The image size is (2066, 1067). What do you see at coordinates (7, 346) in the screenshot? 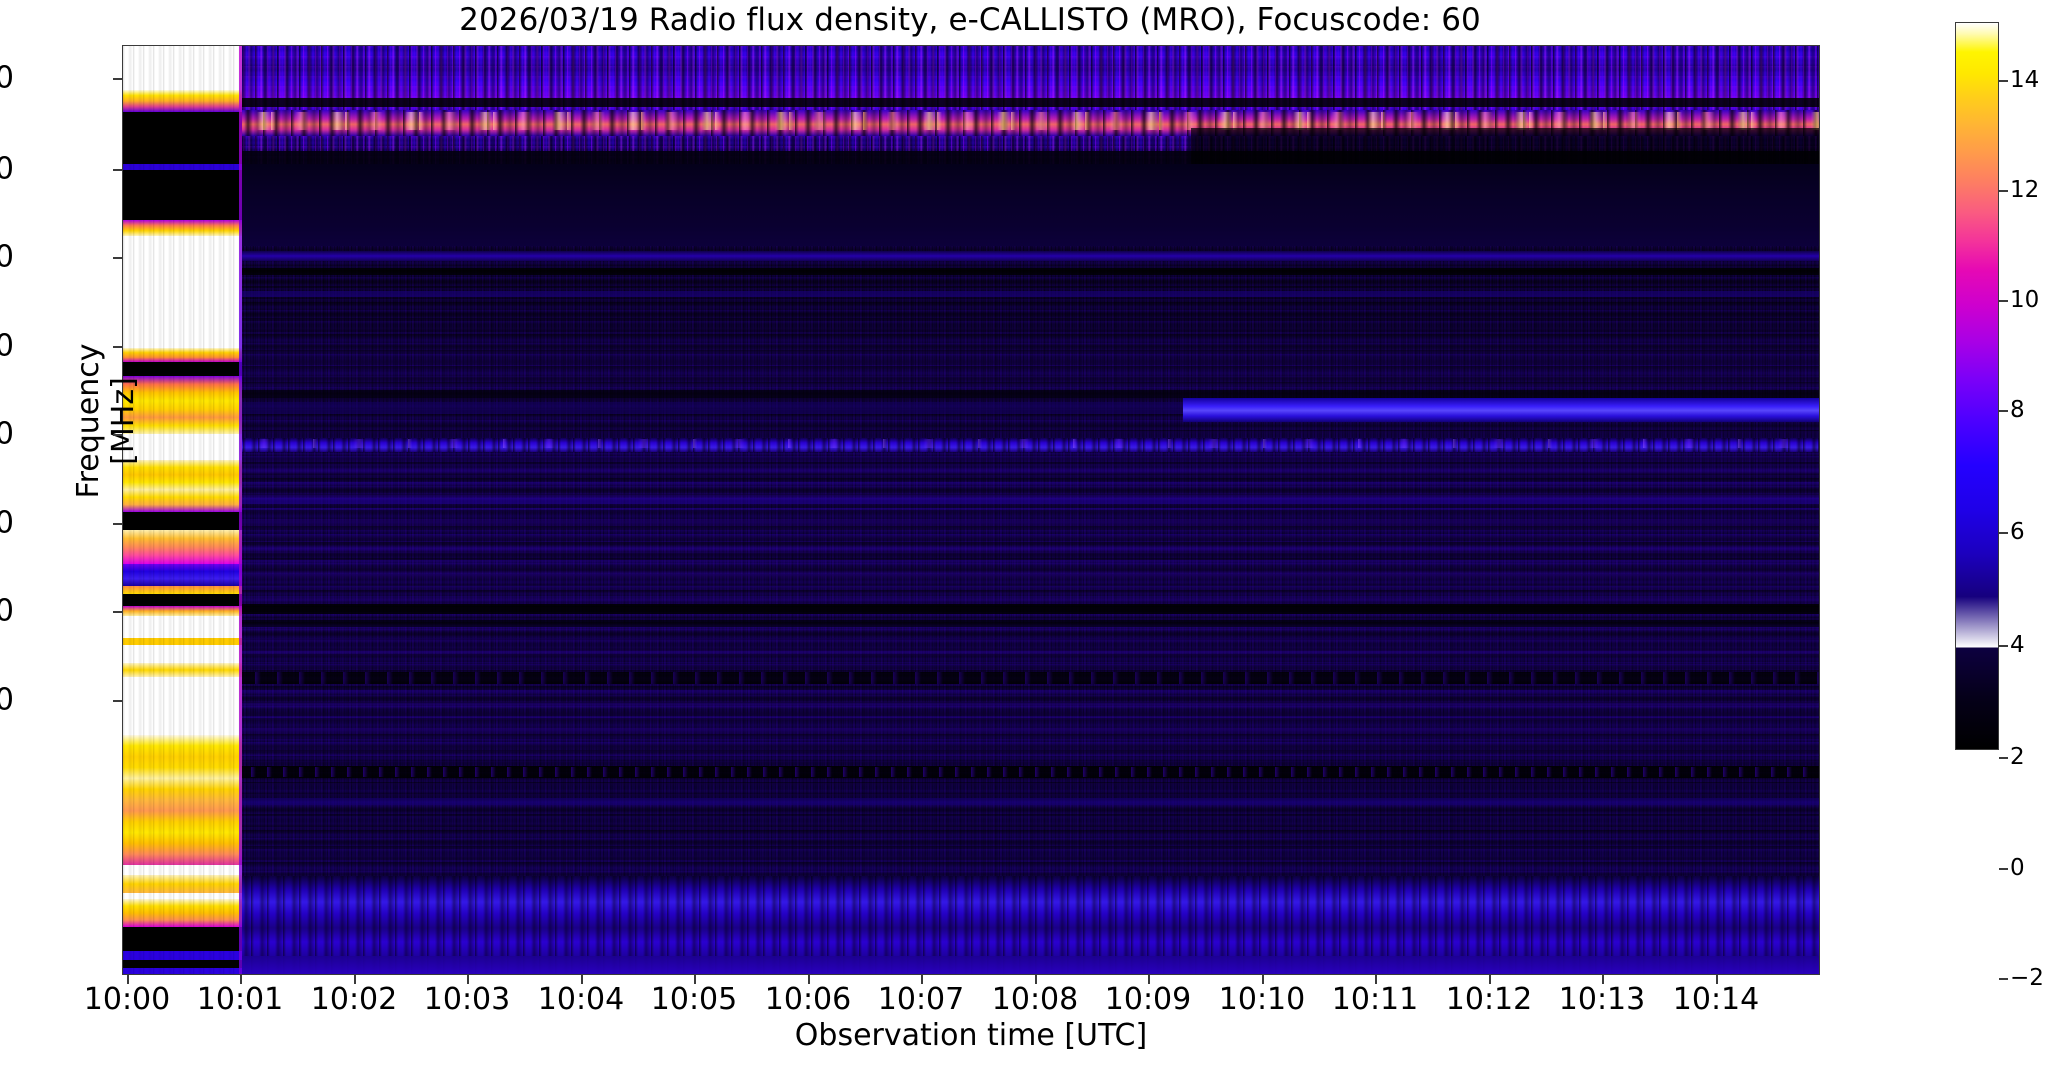
I see `y-tick-label-500: 500` at bounding box center [7, 346].